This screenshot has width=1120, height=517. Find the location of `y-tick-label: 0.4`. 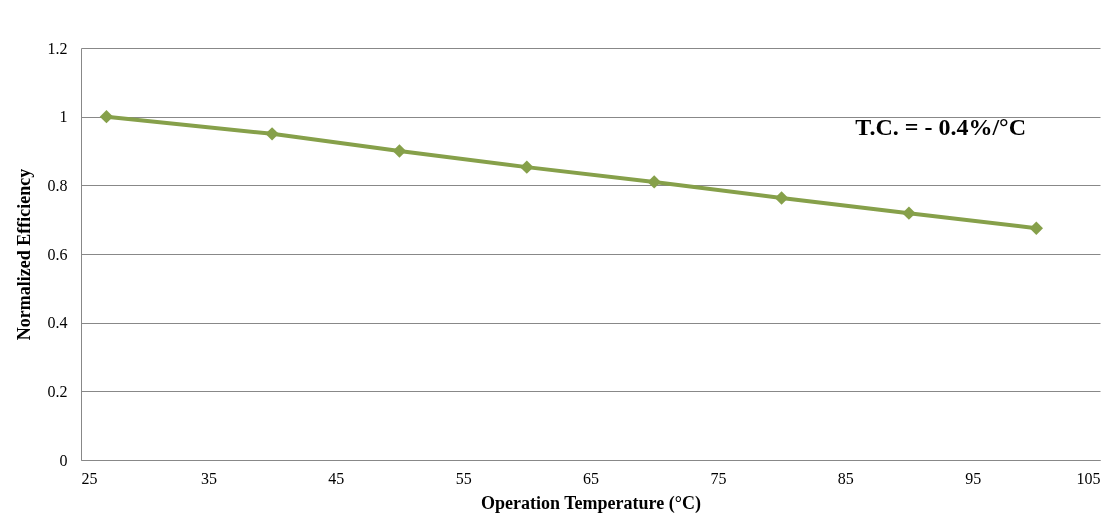

y-tick-label: 0.4 is located at coordinates (57, 323).